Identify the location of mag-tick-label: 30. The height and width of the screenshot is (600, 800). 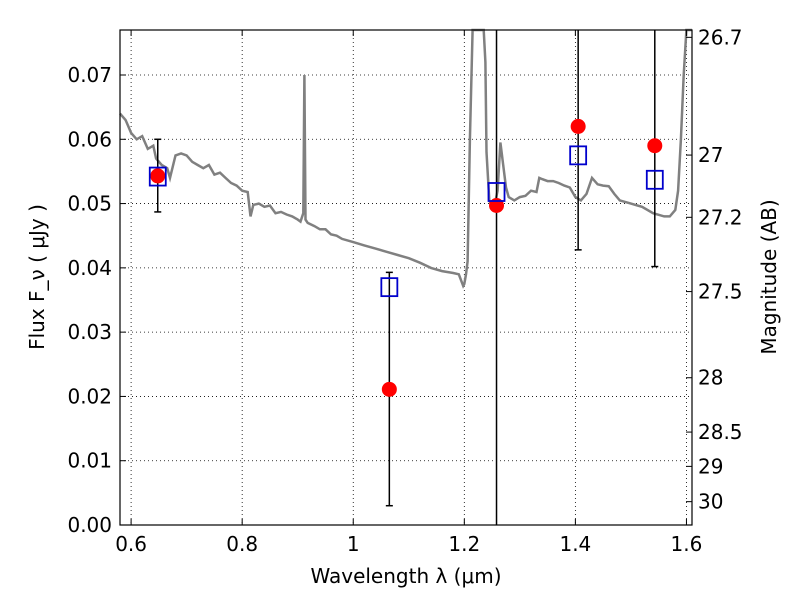
(710, 502).